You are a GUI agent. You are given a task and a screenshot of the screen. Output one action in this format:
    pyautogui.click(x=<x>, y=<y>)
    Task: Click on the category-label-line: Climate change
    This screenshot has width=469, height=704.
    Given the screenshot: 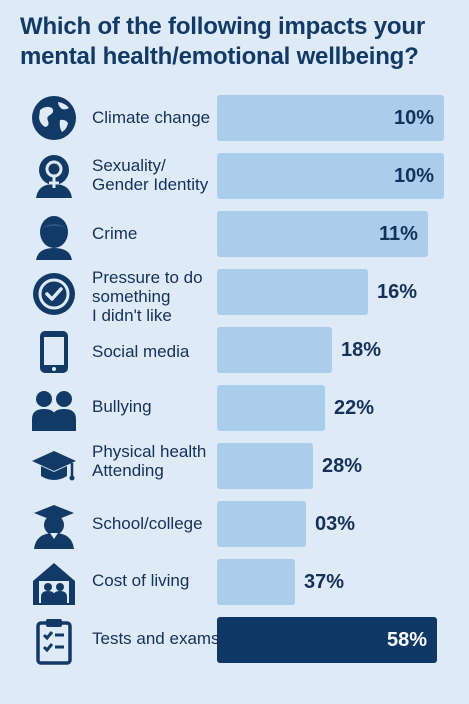 What is the action you would take?
    pyautogui.click(x=151, y=117)
    